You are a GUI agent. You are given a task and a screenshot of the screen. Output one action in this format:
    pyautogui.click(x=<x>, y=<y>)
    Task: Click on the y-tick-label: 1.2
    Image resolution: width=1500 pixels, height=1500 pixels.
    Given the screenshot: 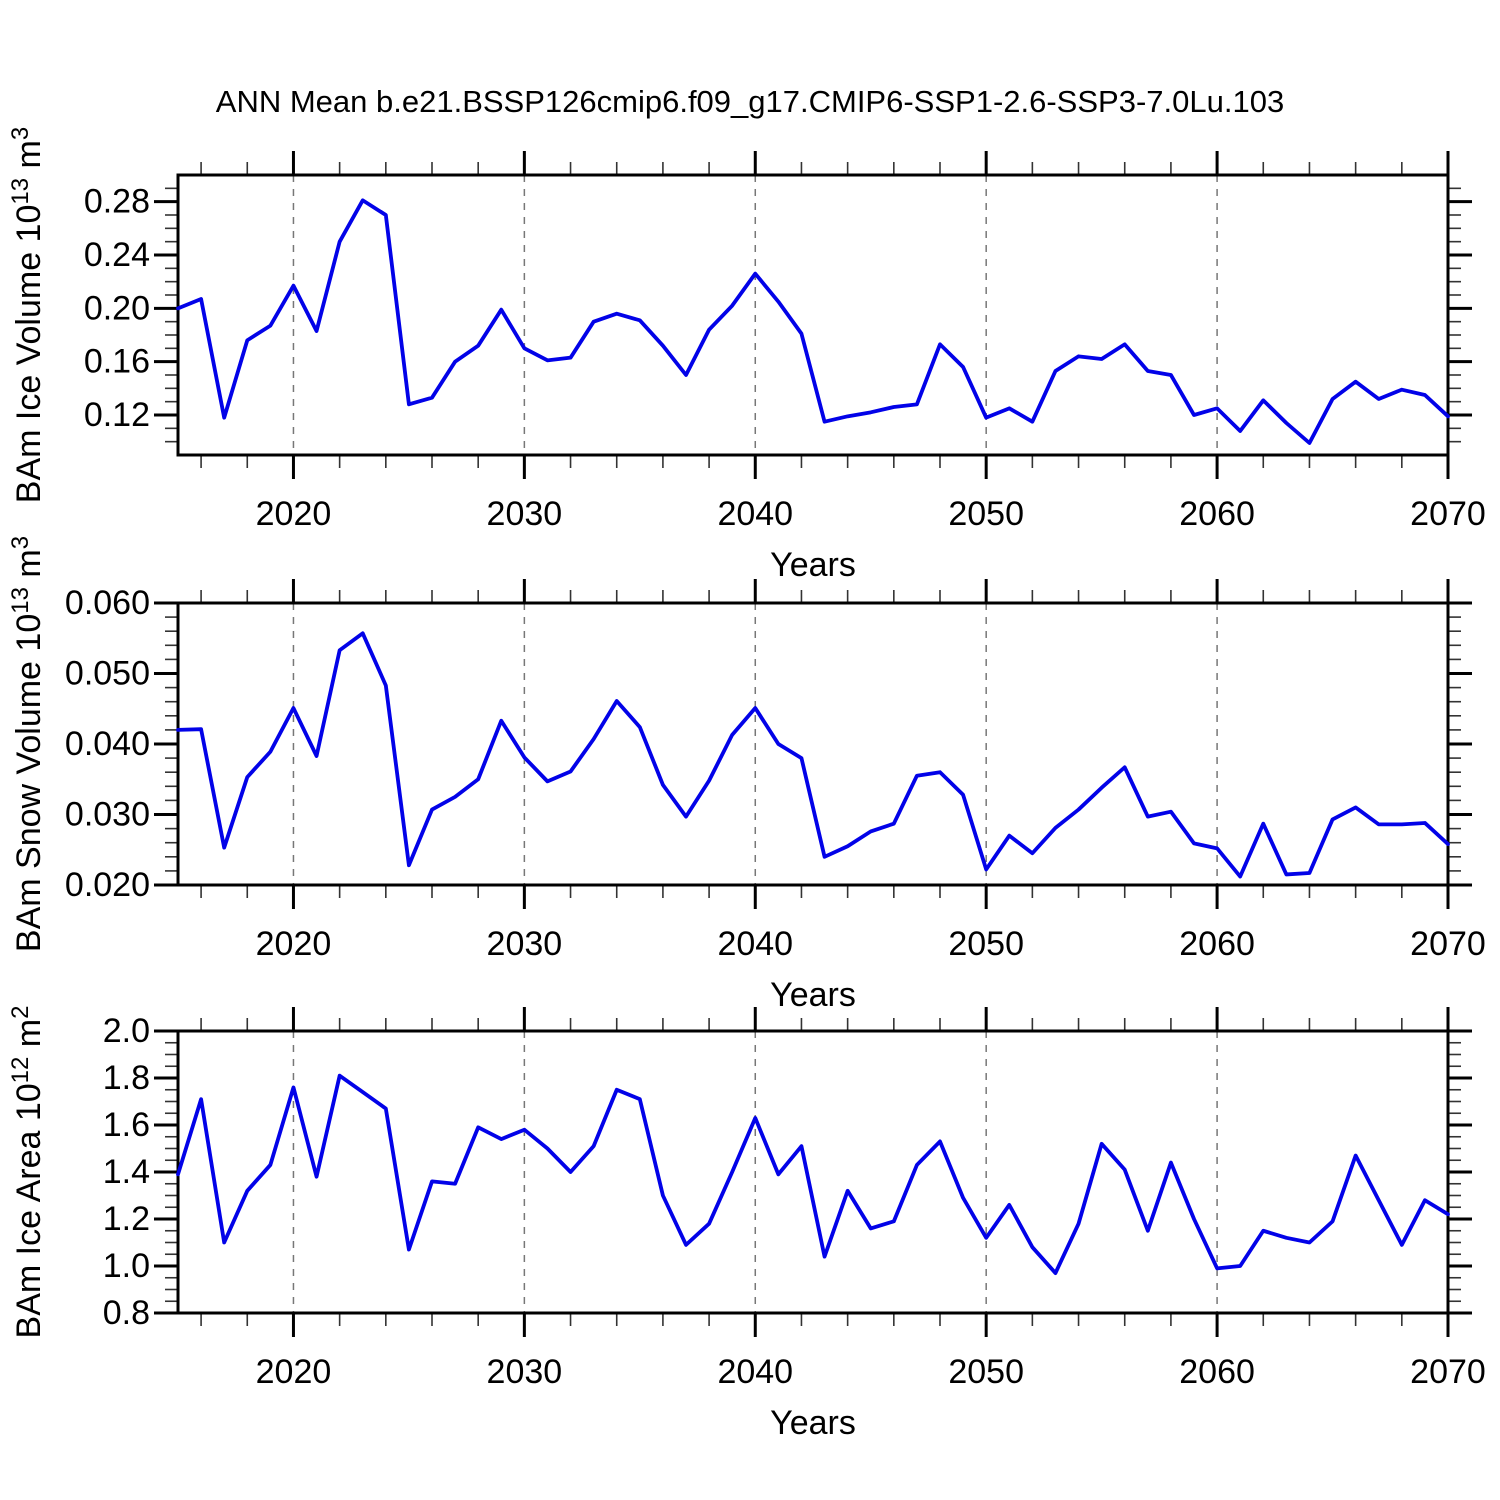 What is the action you would take?
    pyautogui.click(x=126, y=1219)
    